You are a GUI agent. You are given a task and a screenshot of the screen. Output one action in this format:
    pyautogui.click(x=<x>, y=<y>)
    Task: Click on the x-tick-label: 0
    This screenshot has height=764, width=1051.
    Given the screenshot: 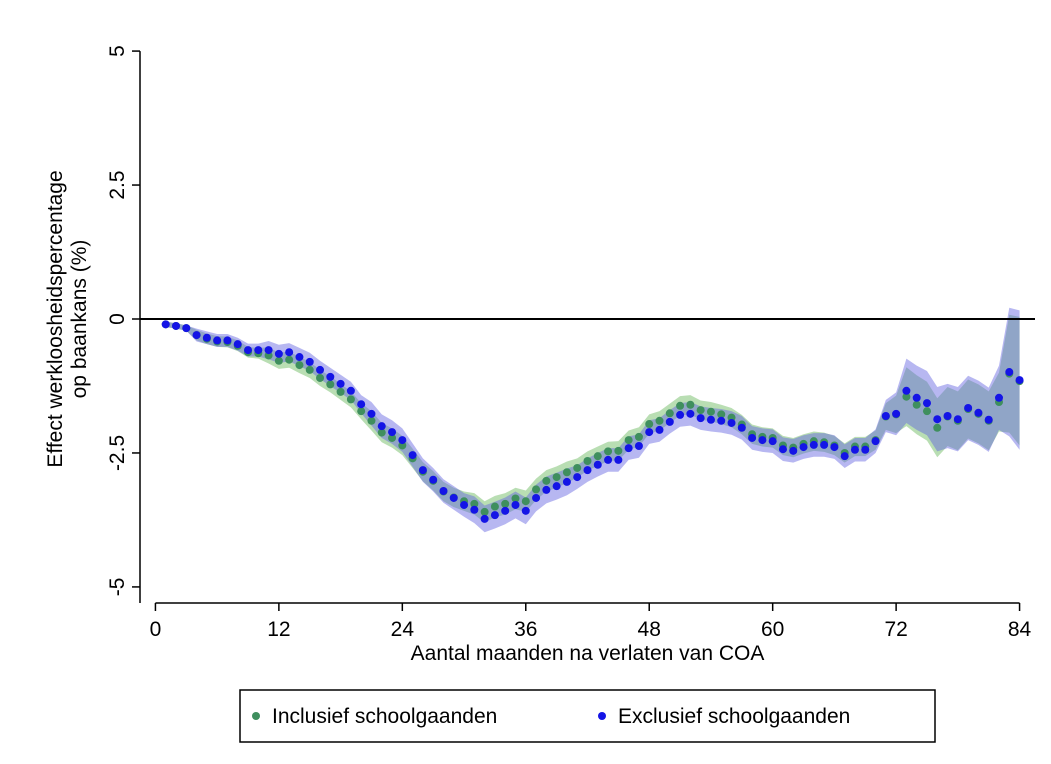 What is the action you would take?
    pyautogui.click(x=156, y=629)
    